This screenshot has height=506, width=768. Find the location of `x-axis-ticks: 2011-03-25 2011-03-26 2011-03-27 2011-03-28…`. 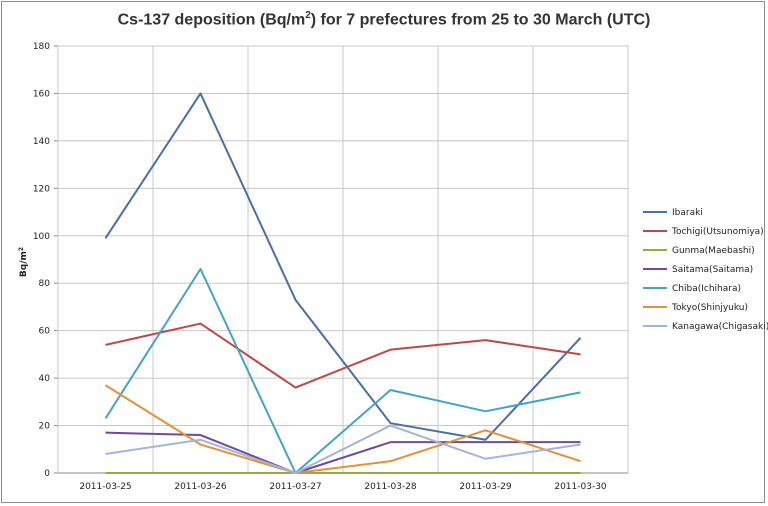

x-axis-ticks: 2011-03-25 2011-03-26 2011-03-27 2011-03-28… is located at coordinates (343, 487).